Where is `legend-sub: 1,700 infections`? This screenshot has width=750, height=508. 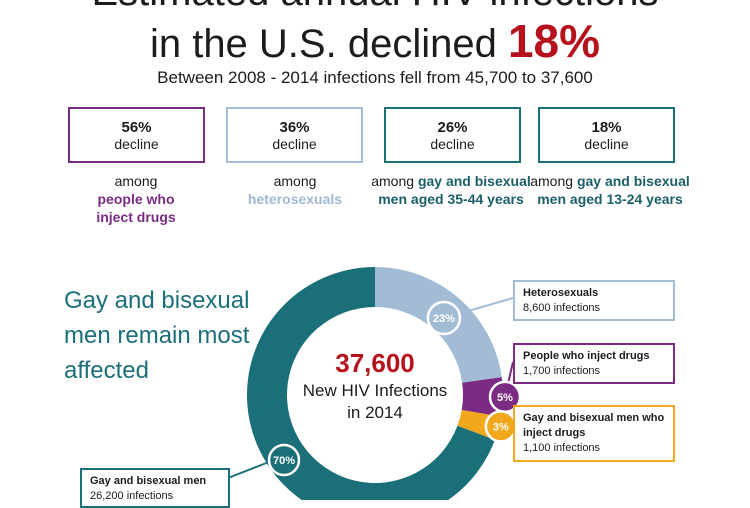 legend-sub: 1,700 infections is located at coordinates (562, 371).